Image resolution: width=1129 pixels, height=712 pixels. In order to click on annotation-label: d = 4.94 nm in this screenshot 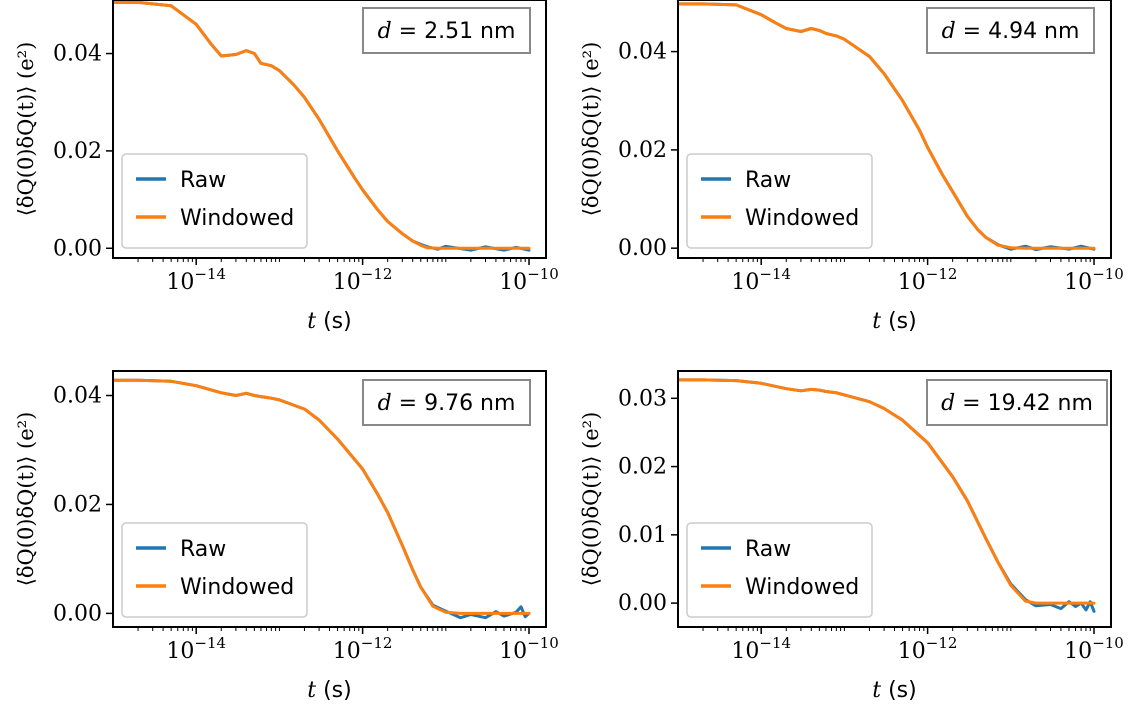, I will do `click(1011, 31)`.